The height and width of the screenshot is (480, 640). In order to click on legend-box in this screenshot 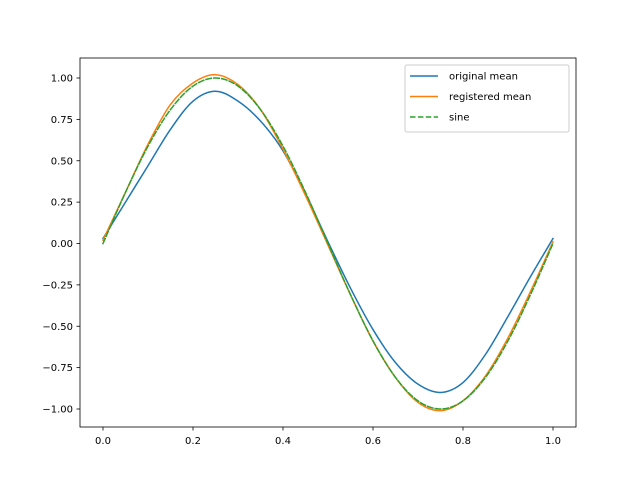, I will do `click(487, 98)`.